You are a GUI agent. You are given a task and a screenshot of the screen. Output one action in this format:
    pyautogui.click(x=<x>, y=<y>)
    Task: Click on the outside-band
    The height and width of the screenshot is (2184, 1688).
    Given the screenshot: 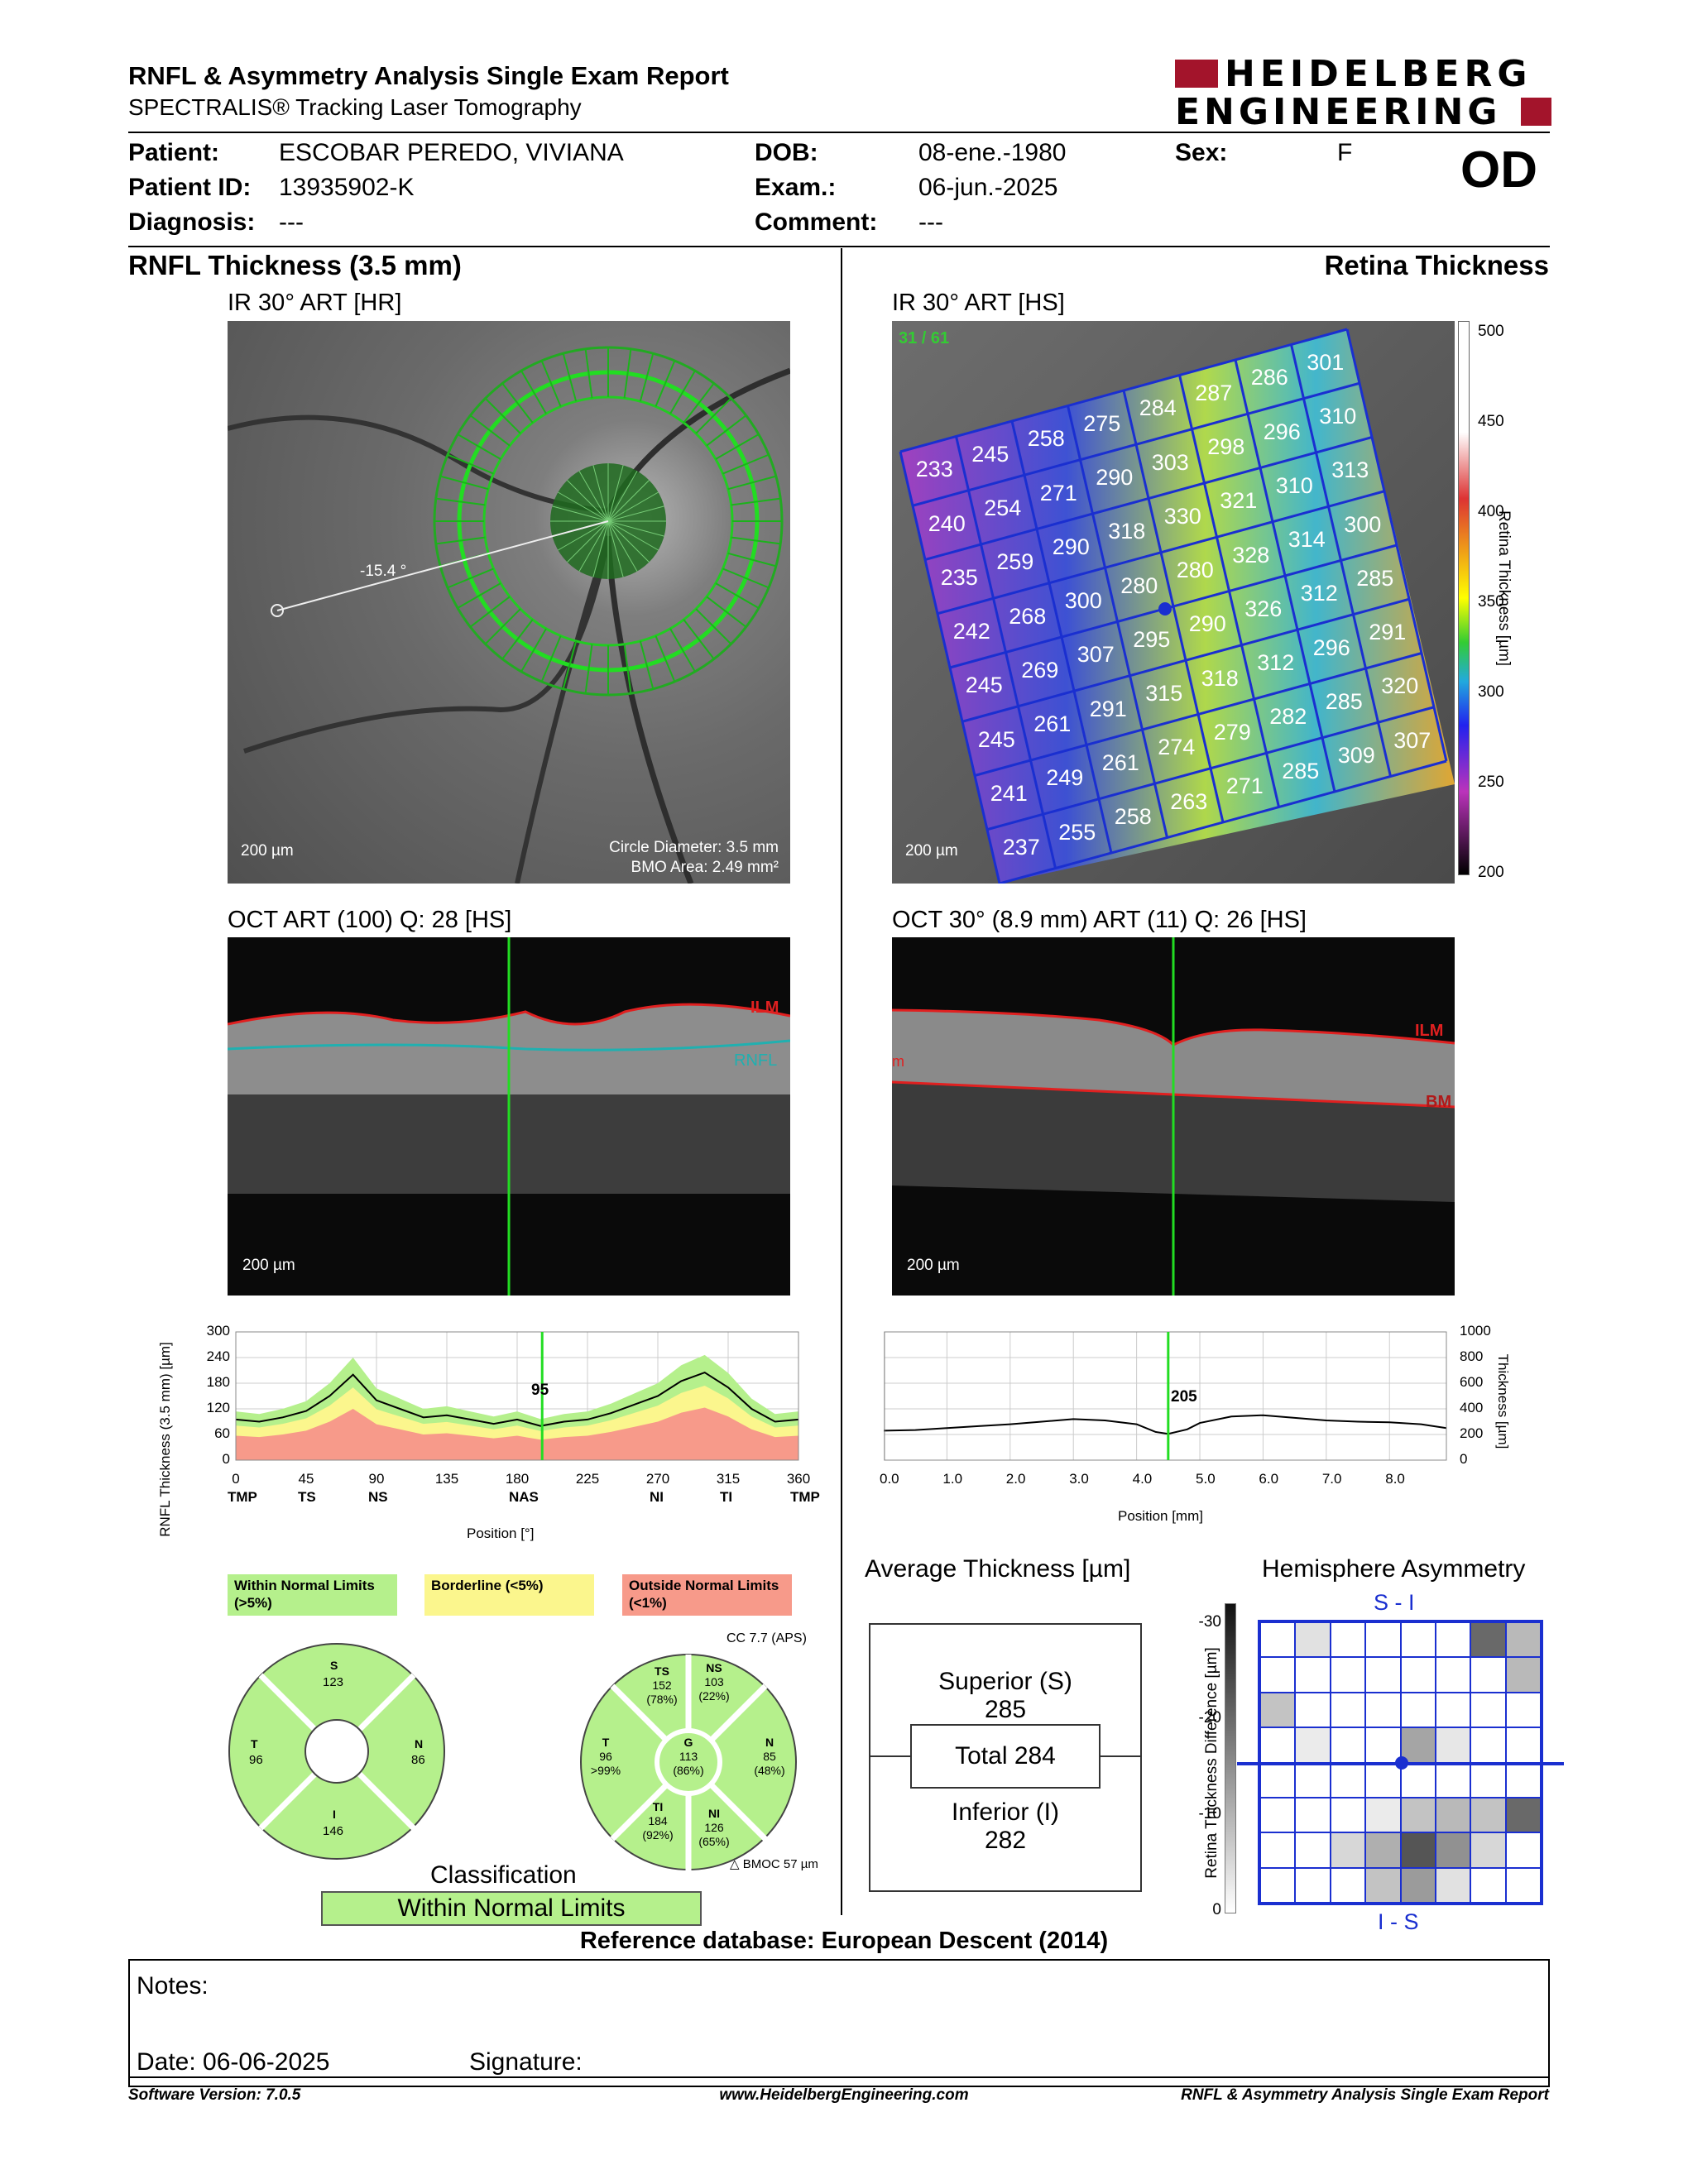 What is the action you would take?
    pyautogui.click(x=517, y=1433)
    